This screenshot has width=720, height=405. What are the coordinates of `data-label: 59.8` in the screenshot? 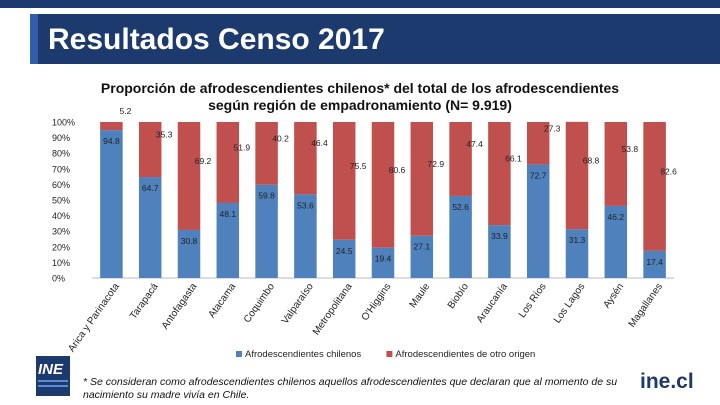 It's located at (266, 196).